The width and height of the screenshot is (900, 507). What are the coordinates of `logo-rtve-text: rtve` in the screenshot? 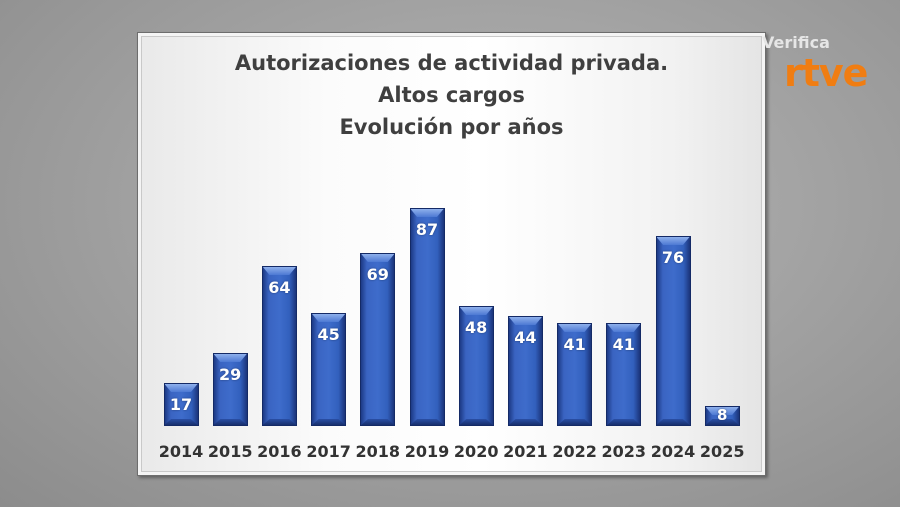 It's located at (826, 73).